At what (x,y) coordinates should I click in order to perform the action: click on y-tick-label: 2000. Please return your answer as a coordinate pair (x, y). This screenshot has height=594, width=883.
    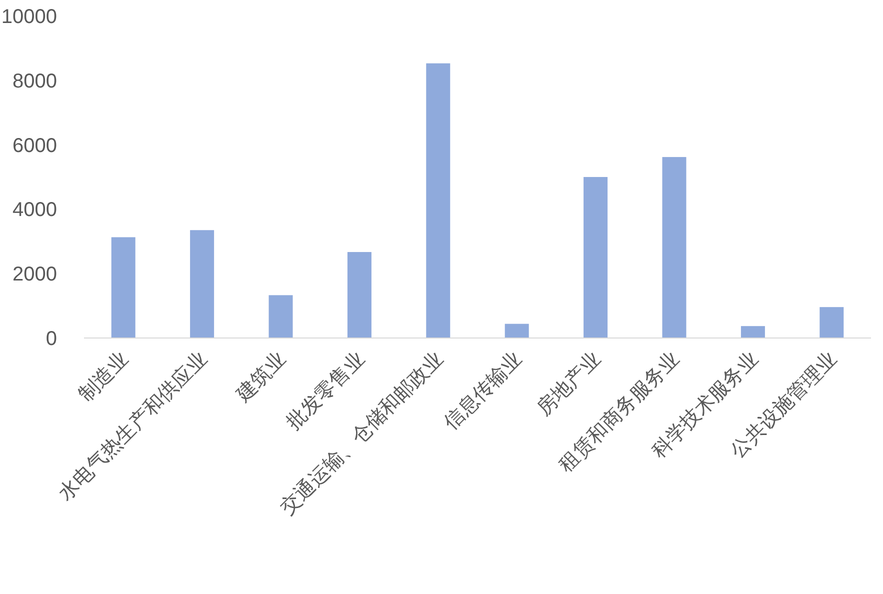
    Looking at the image, I should click on (34, 275).